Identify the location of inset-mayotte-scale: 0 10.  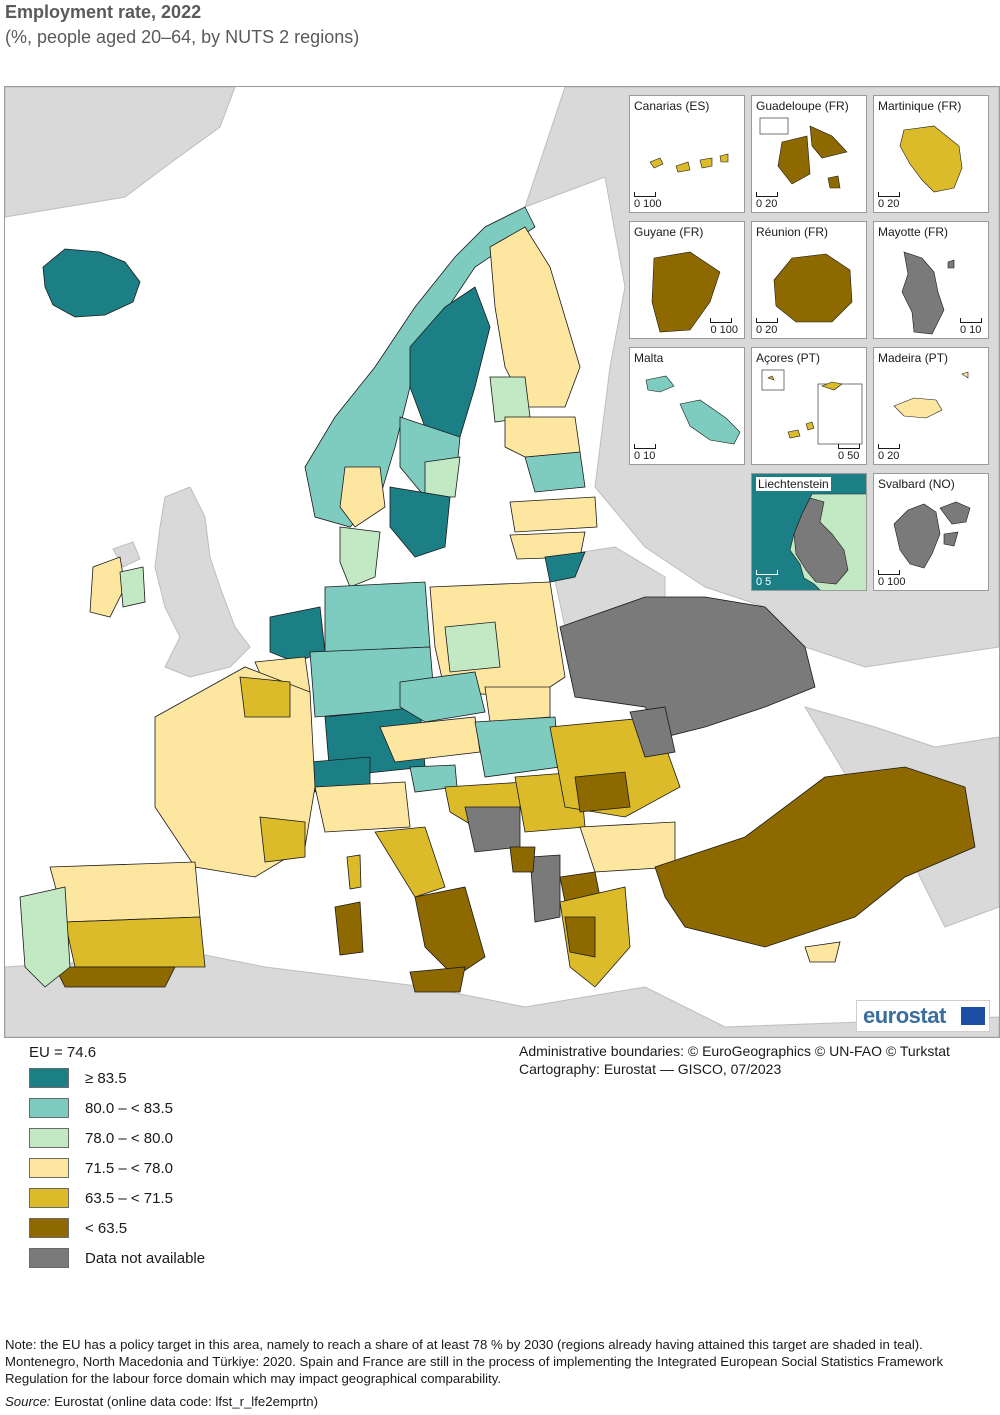
(971, 327).